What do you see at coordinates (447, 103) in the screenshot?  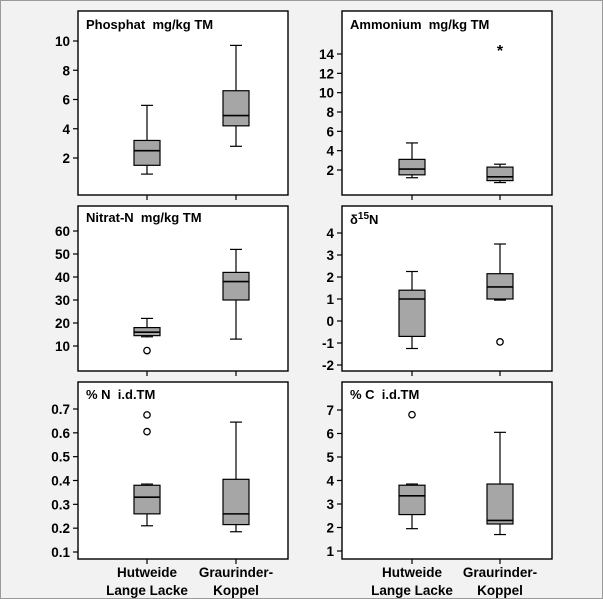 I see `panel-ammonium-frame` at bounding box center [447, 103].